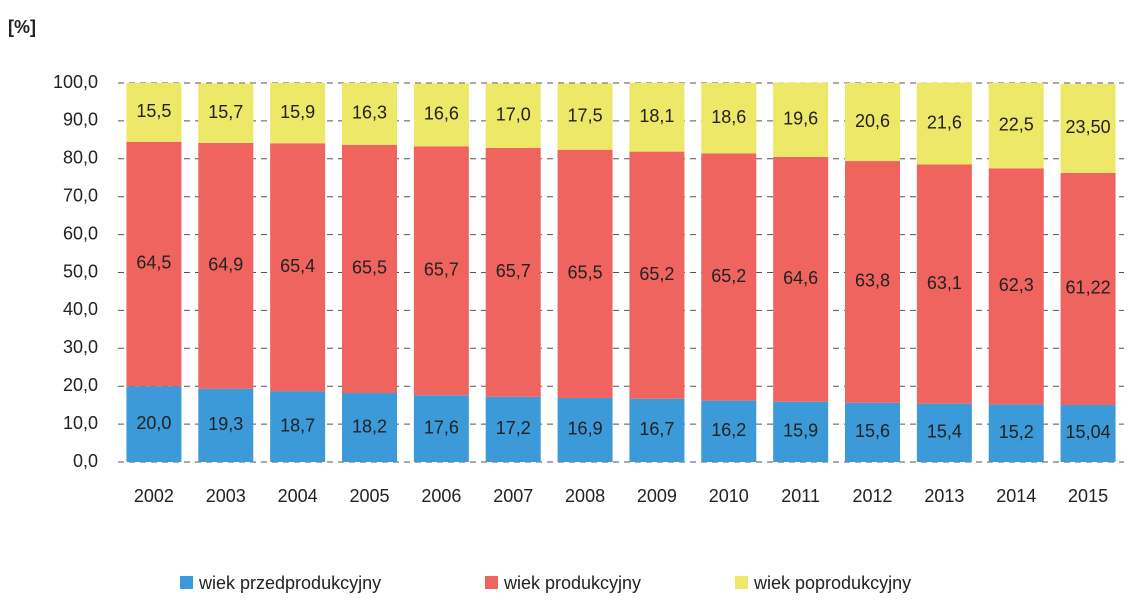 The height and width of the screenshot is (600, 1128). I want to click on data-label: 16,2, so click(728, 430).